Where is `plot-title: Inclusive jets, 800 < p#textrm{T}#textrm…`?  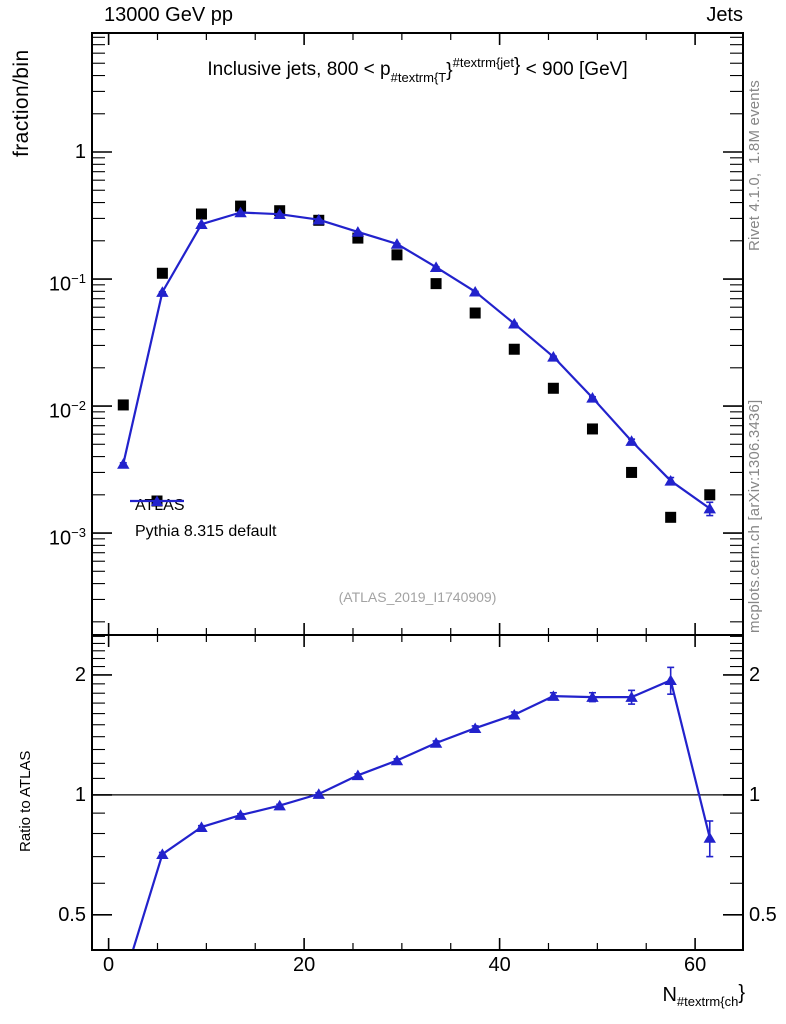
plot-title: Inclusive jets, 800 < p#textrm{T}#textrm… is located at coordinates (417, 70).